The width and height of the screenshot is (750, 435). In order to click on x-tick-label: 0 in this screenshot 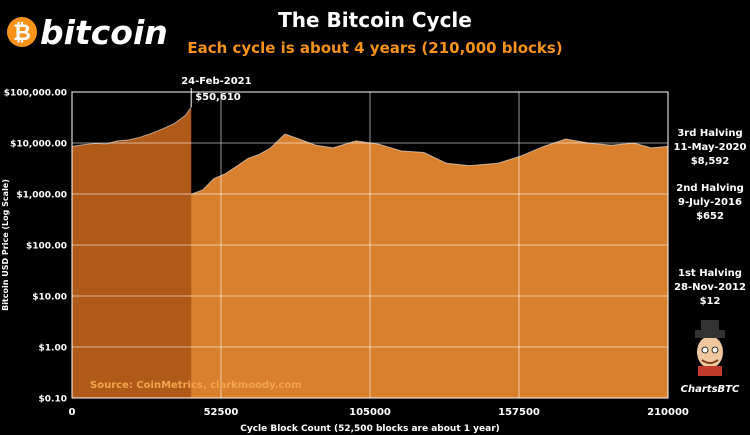, I will do `click(72, 412)`.